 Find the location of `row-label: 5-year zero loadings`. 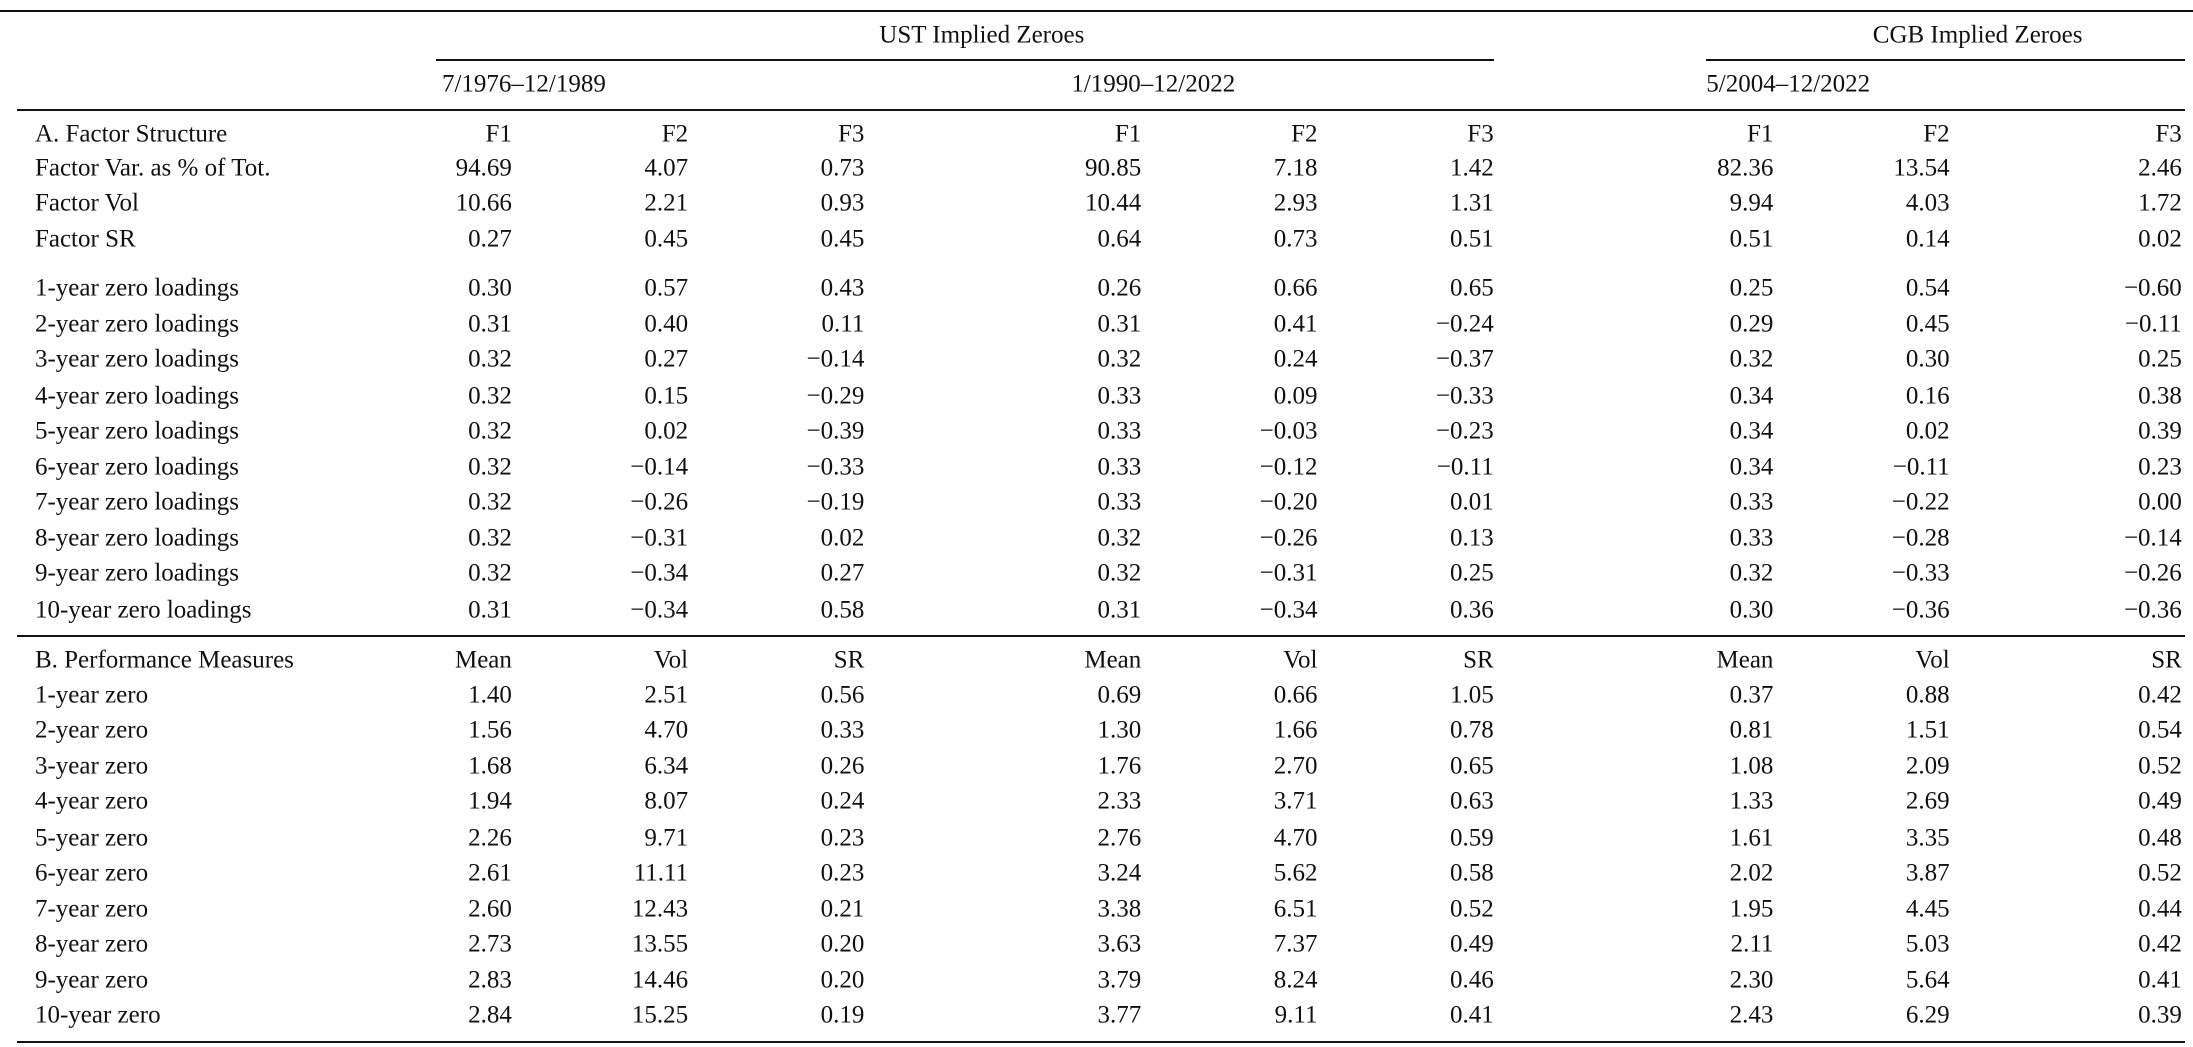

row-label: 5-year zero loadings is located at coordinates (137, 431).